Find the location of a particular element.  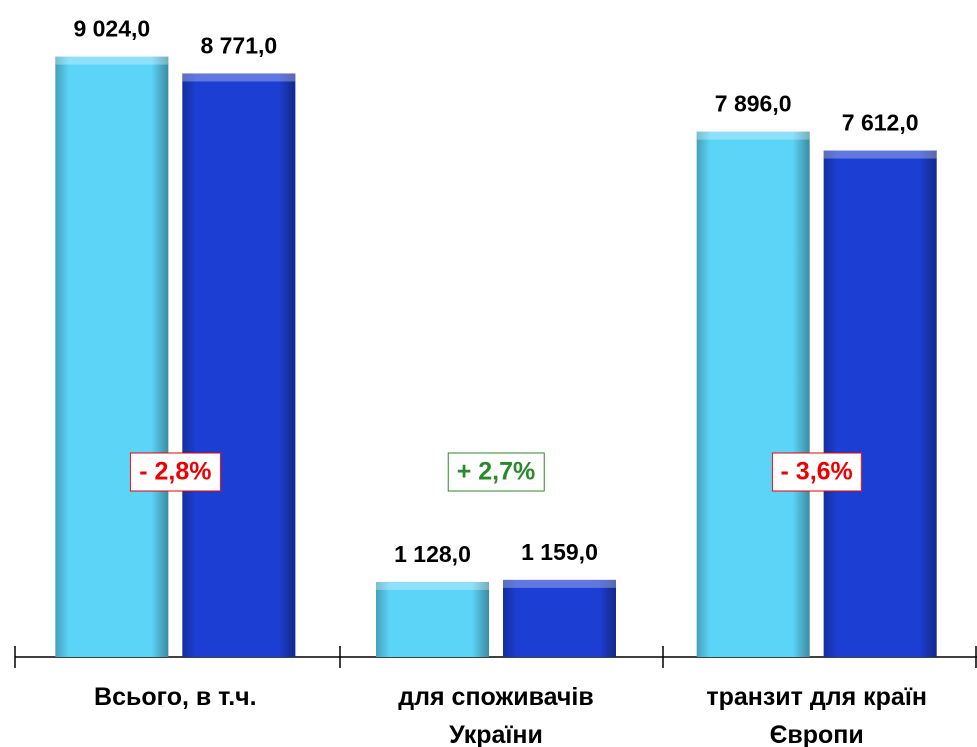

x-tick-label: Всього, в т.ч. is located at coordinates (175, 697).